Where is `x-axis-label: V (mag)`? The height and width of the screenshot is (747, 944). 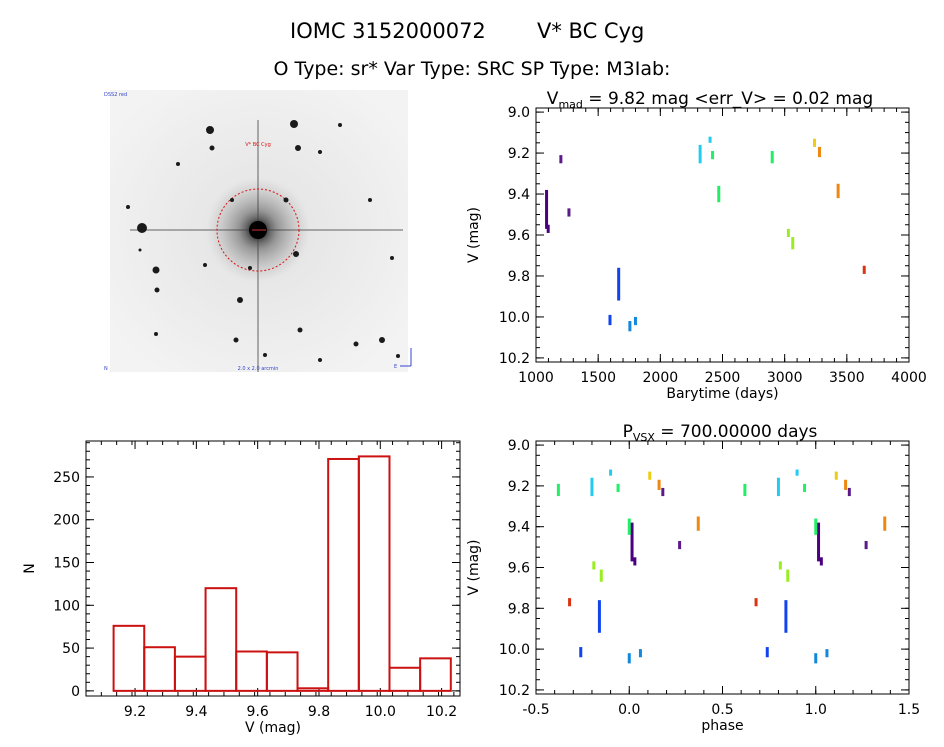 x-axis-label: V (mag) is located at coordinates (273, 728).